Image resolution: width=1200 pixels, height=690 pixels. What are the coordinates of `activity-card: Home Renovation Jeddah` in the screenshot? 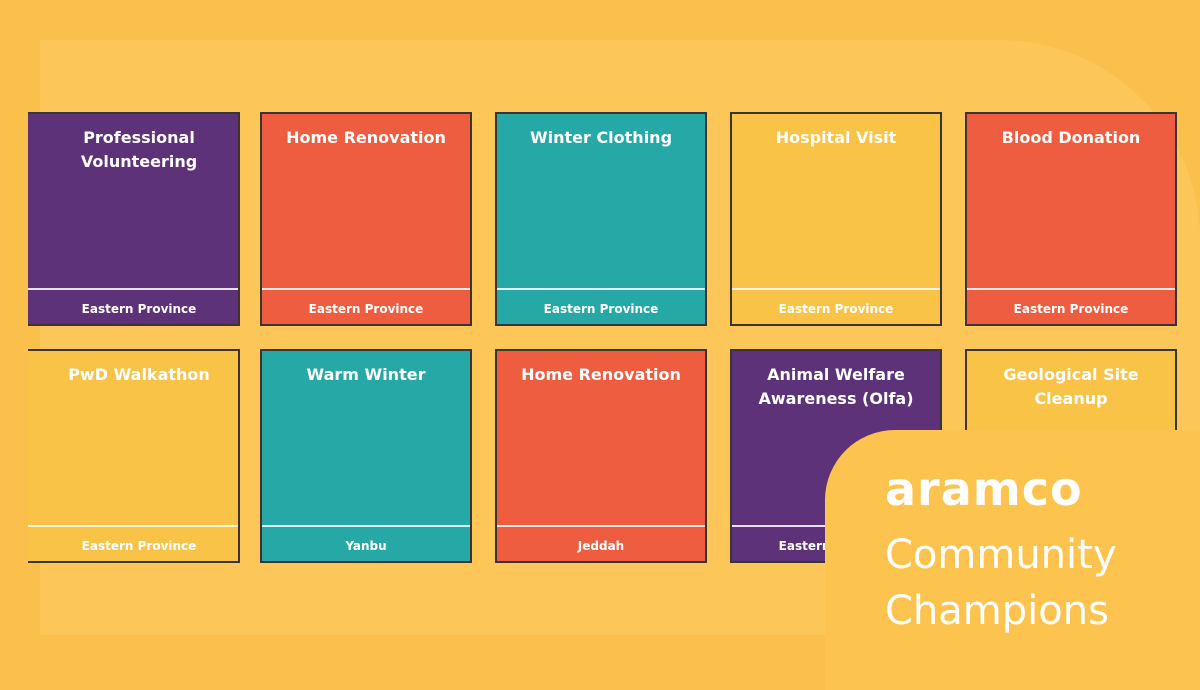 It's located at (601, 456).